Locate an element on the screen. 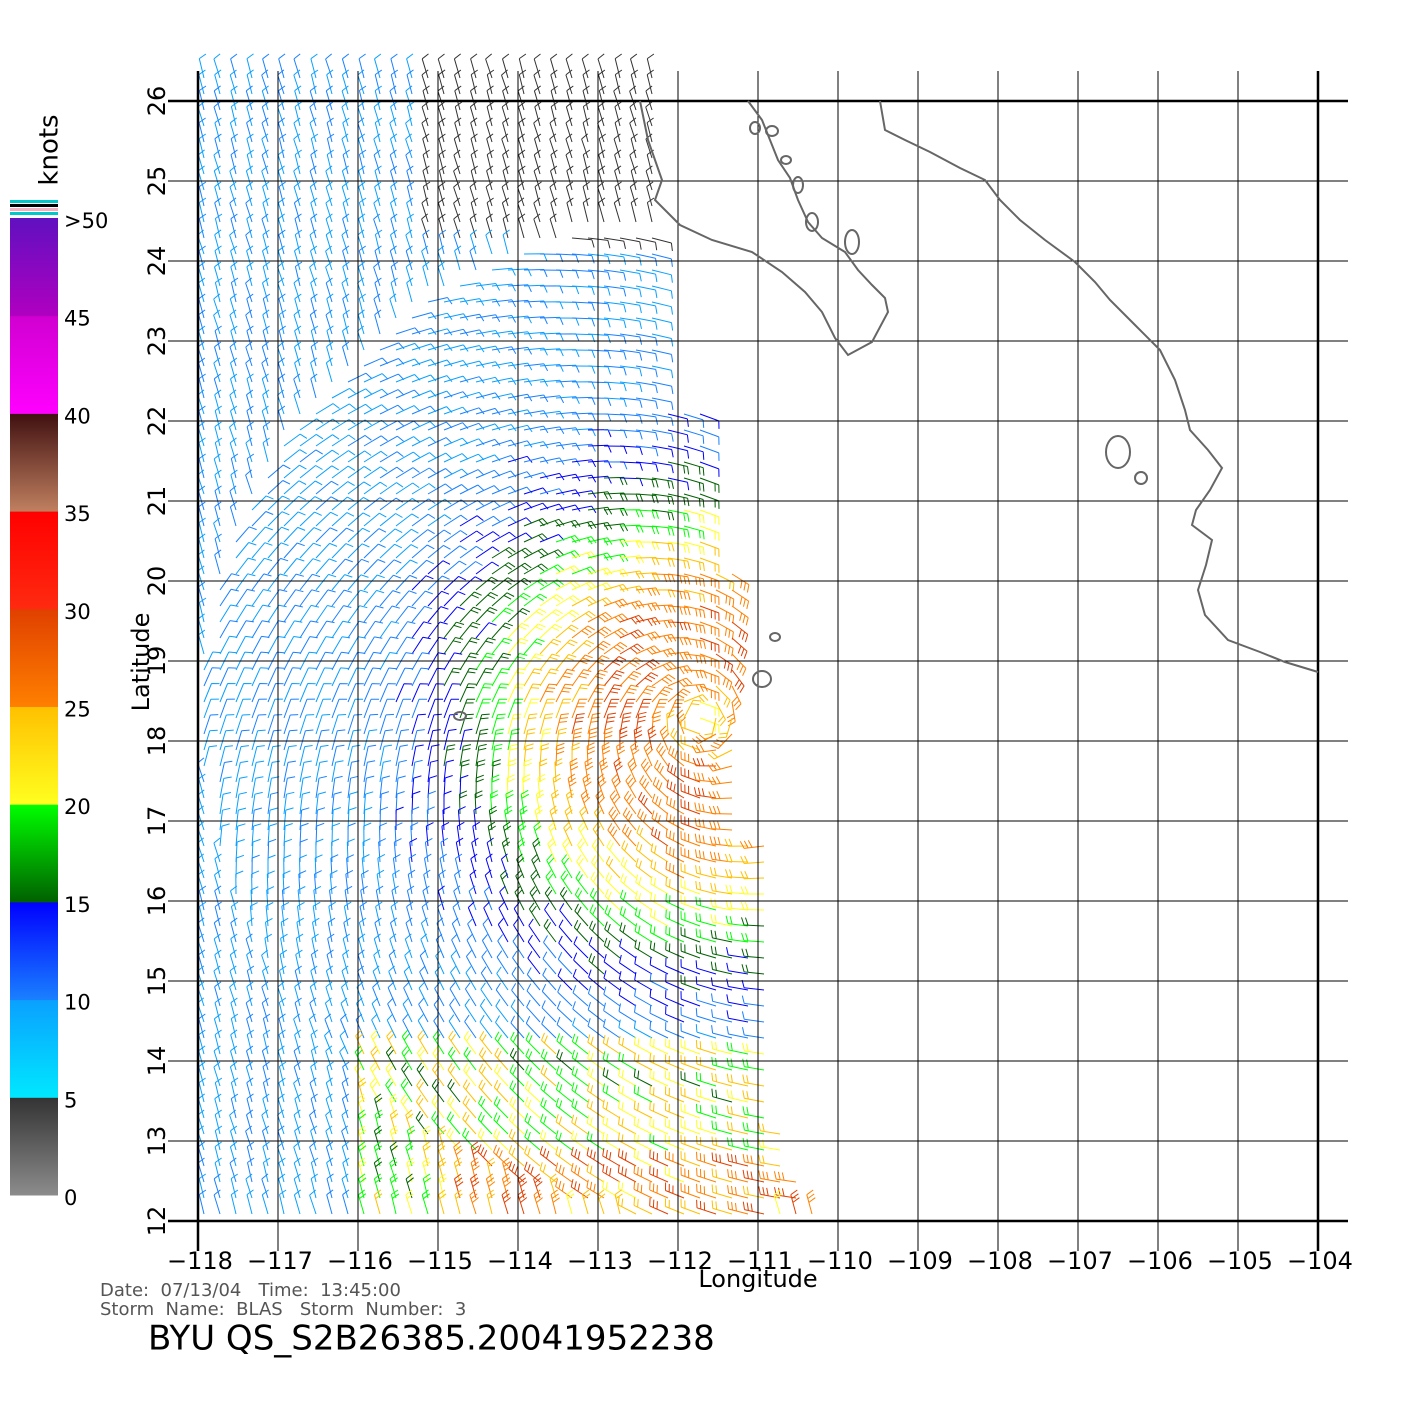 This screenshot has height=1404, width=1420. x-tick-label: −106 is located at coordinates (1160, 1261).